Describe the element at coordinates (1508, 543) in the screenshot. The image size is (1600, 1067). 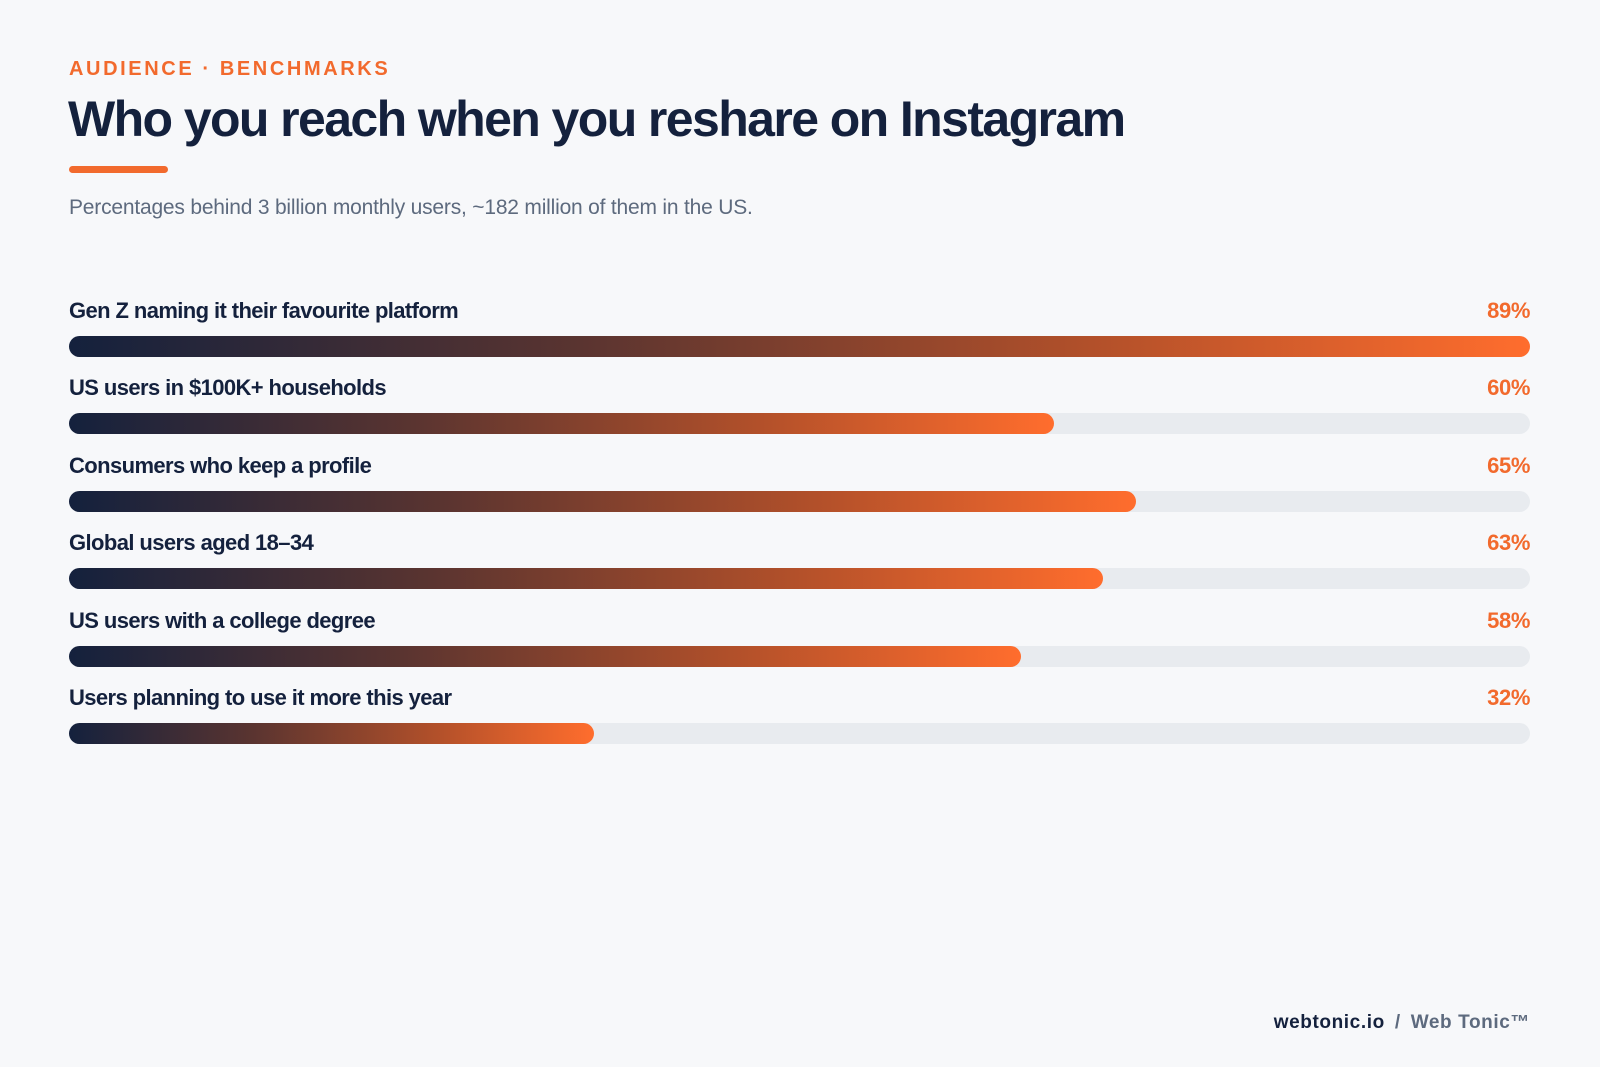
I see `bar-value-label: 63%` at that location.